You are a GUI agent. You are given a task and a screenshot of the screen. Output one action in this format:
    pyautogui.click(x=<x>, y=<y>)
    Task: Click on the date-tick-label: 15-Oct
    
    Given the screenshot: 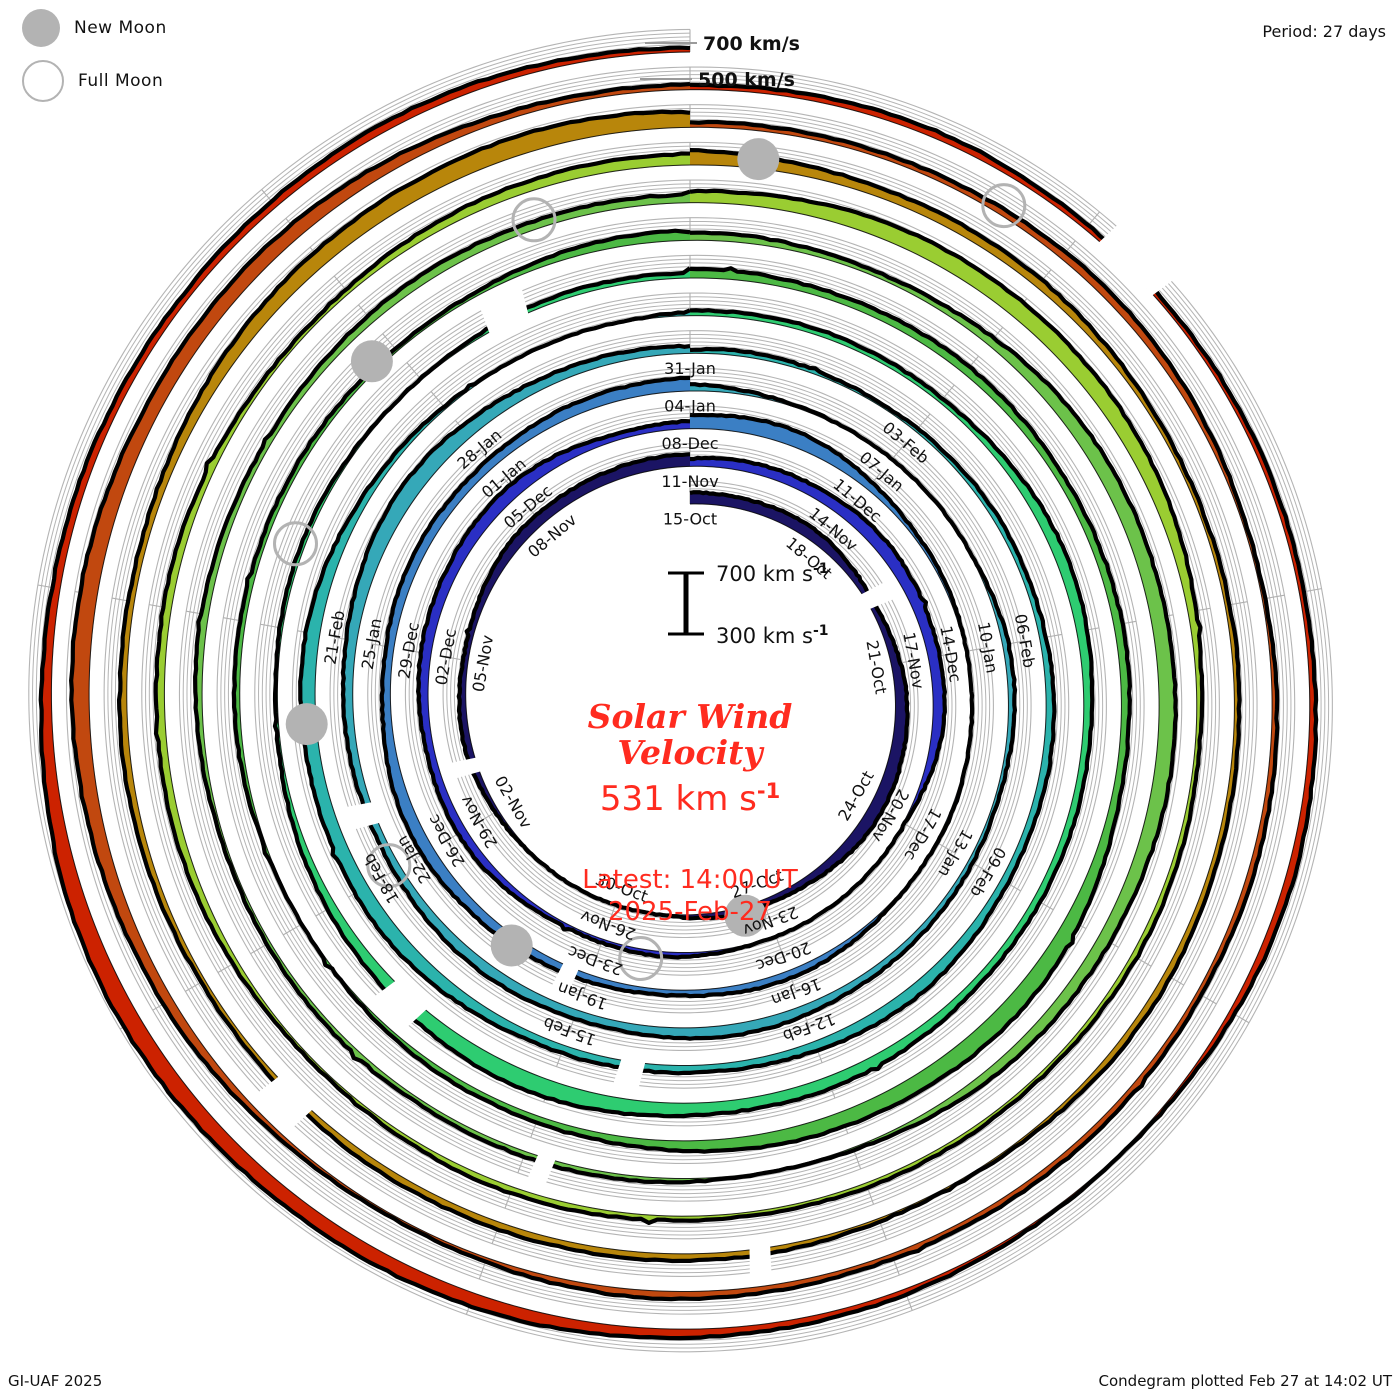 What is the action you would take?
    pyautogui.click(x=690, y=519)
    